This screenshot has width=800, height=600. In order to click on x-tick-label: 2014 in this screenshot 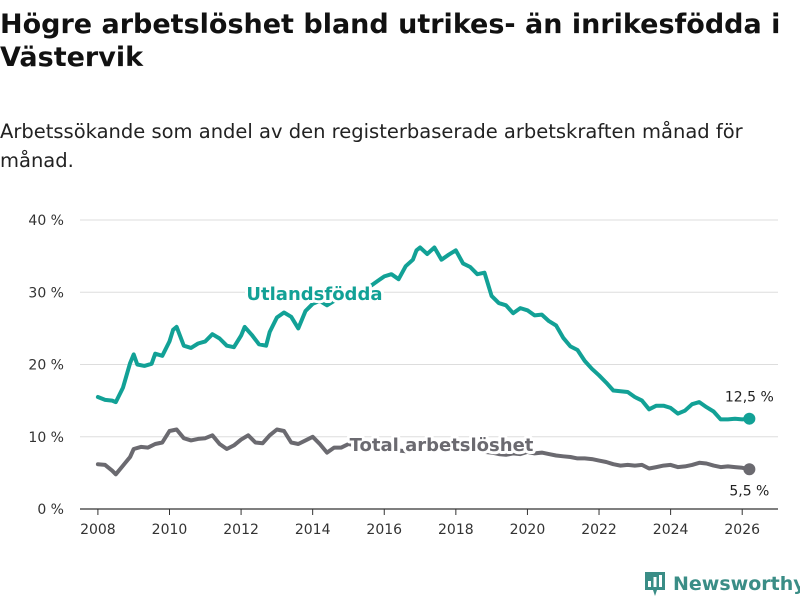, I will do `click(313, 530)`.